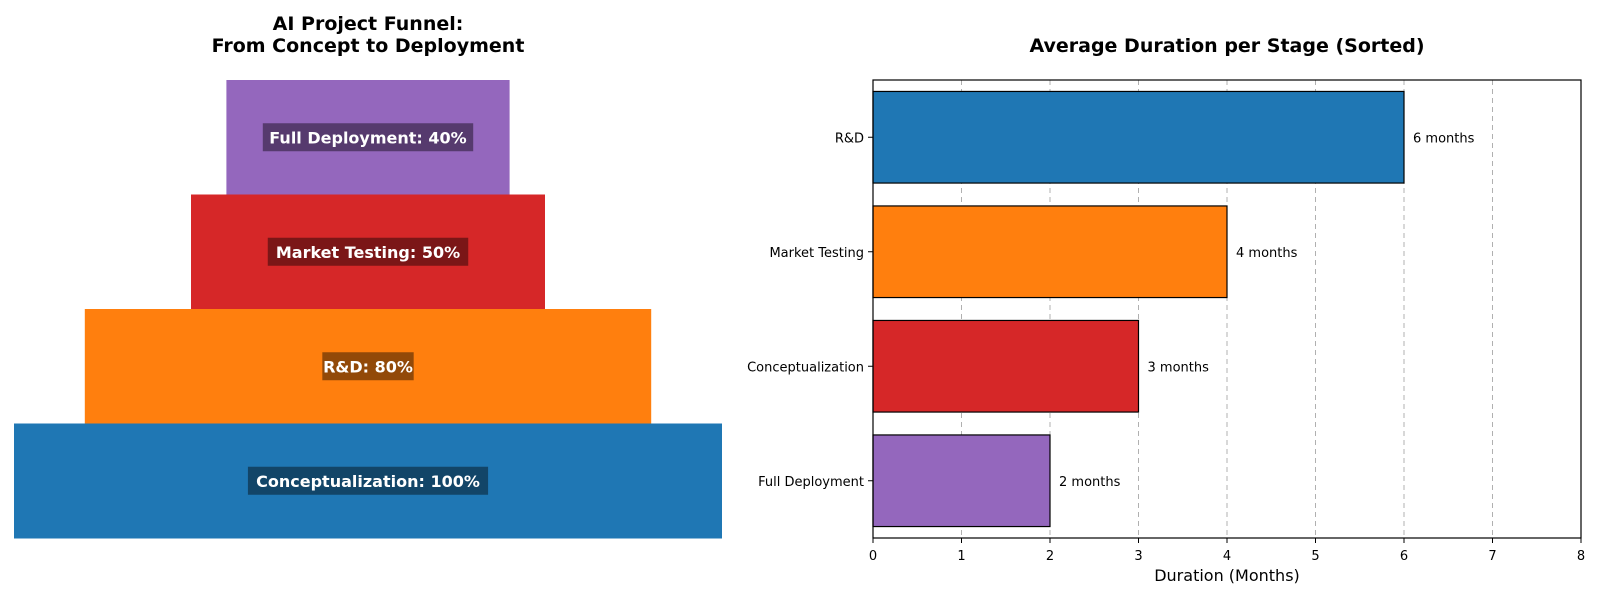 This screenshot has width=1600, height=600. I want to click on x-tick-label: 3, so click(1138, 556).